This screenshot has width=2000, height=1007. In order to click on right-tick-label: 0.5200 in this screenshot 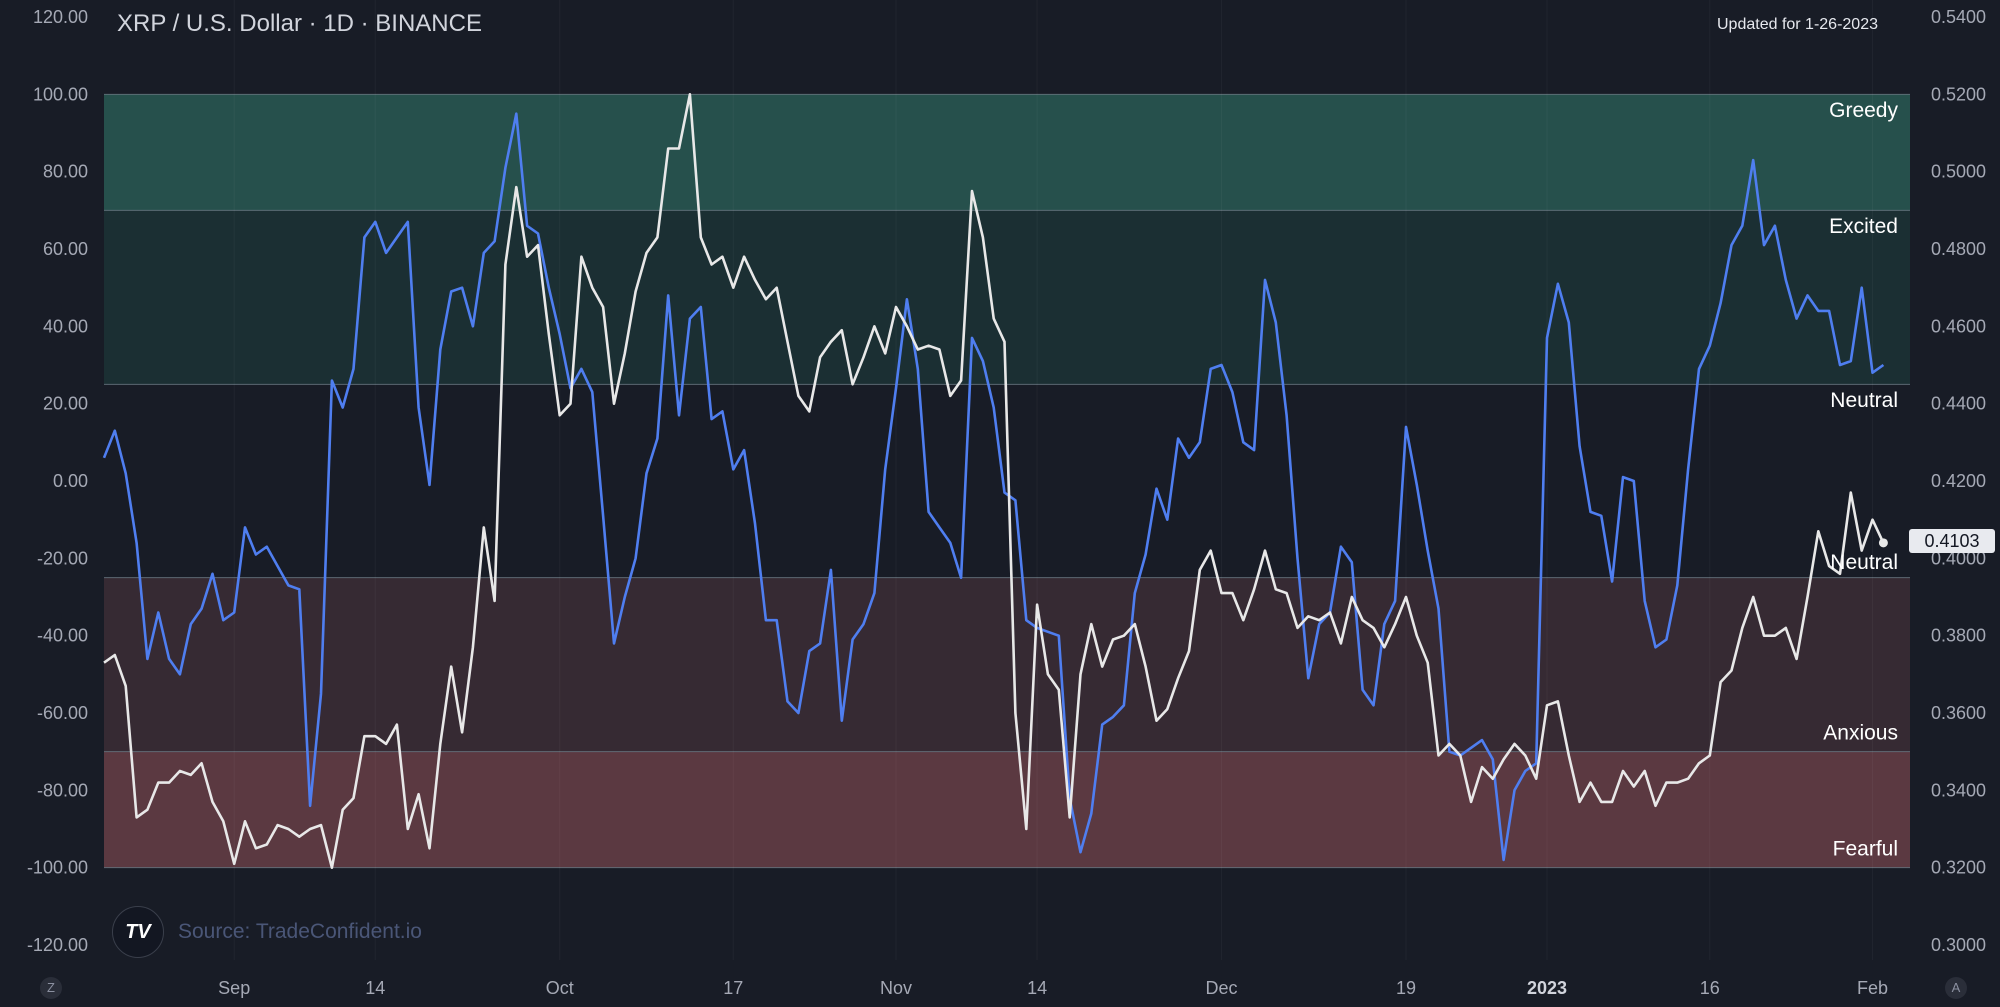, I will do `click(1958, 94)`.